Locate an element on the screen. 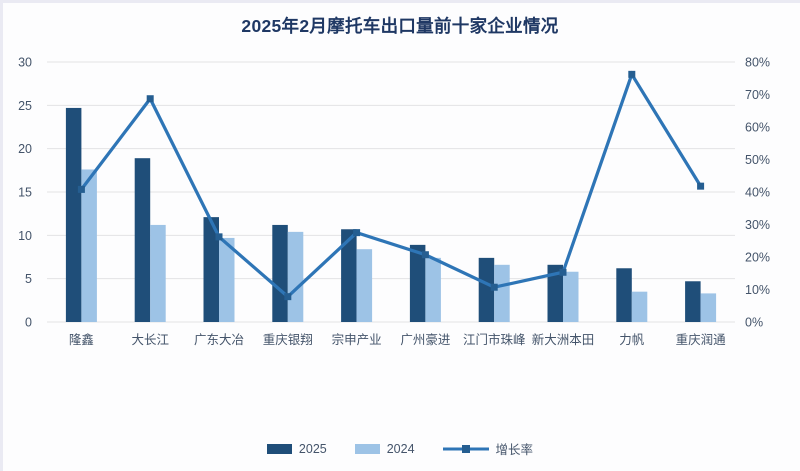  growth-marker-江门市珠峰 is located at coordinates (494, 287).